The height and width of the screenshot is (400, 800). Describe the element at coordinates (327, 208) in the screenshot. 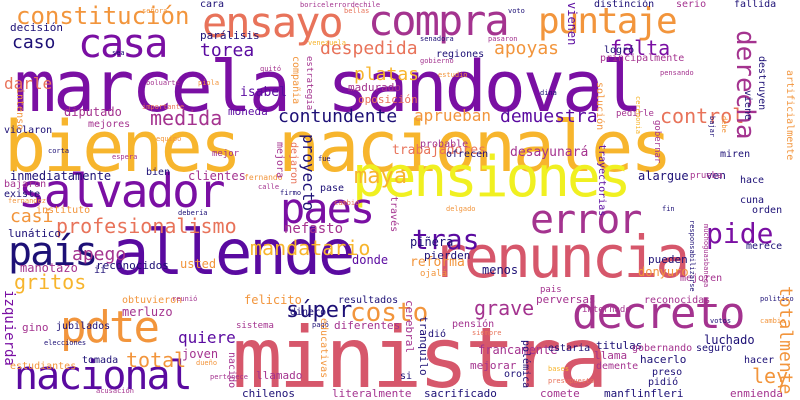

I see `word-paes: paes` at that location.